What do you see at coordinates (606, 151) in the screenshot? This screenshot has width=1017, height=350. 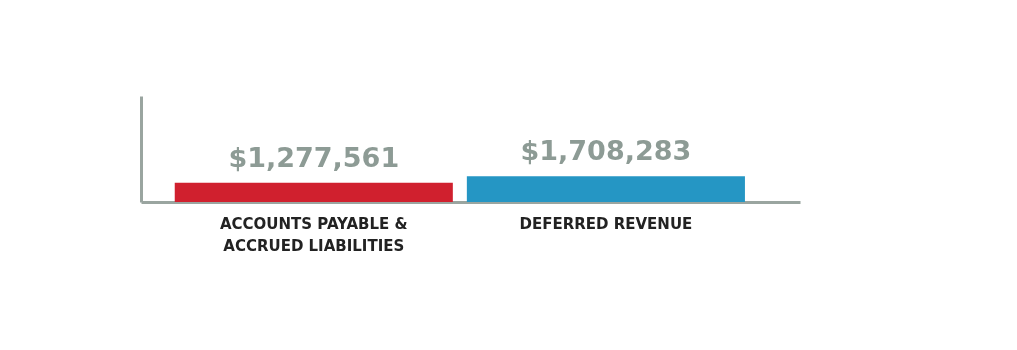 I see `data-label: $1,708,283` at bounding box center [606, 151].